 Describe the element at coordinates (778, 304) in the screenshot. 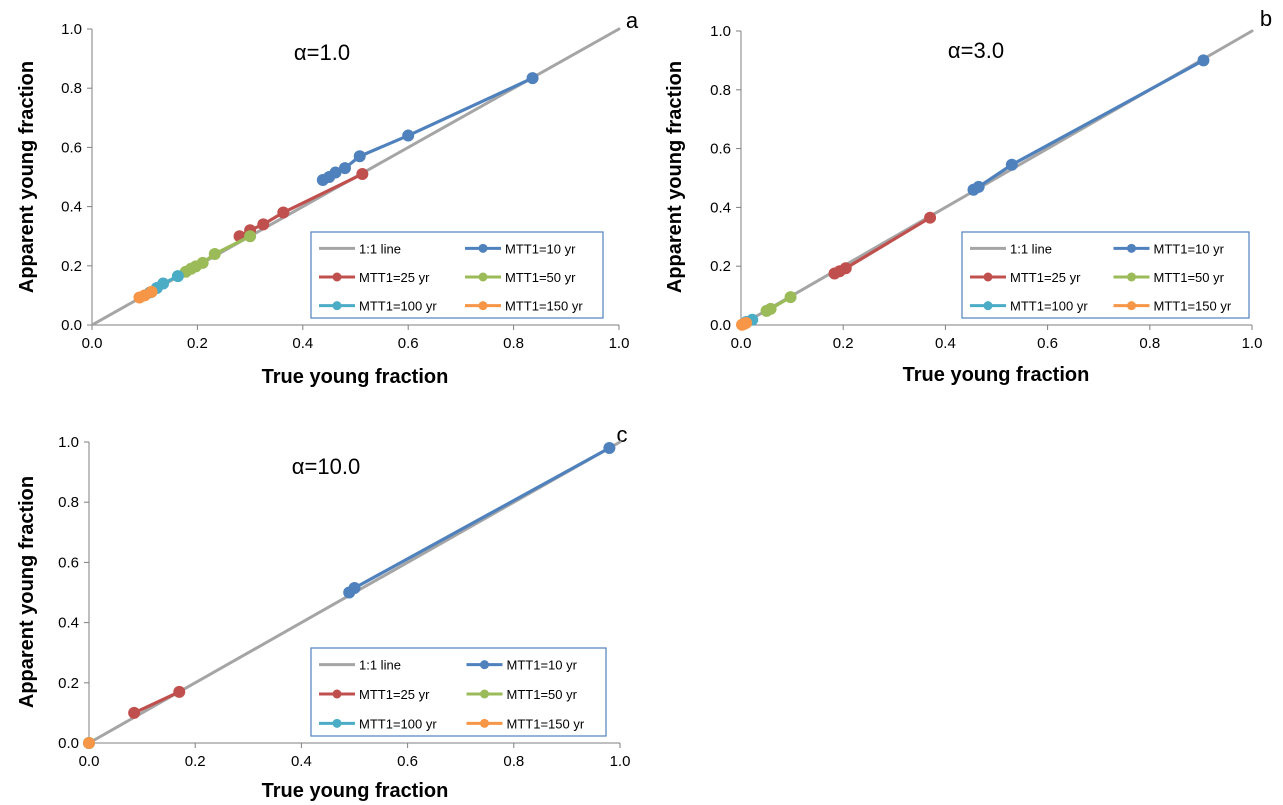

I see `series-mtt1-50-yr` at that location.